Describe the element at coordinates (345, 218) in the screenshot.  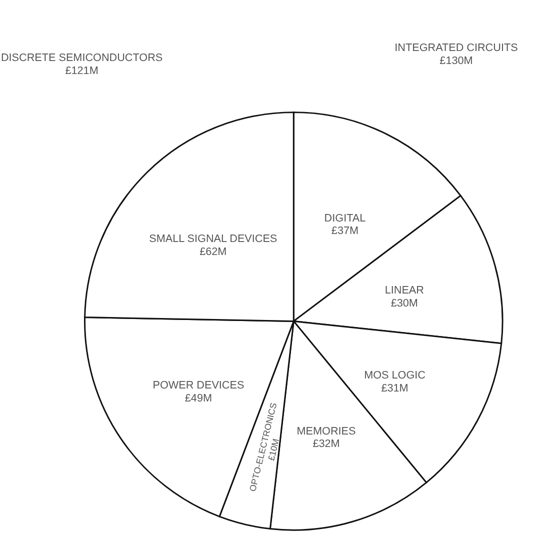
I see `slice-label: DIGITAL` at that location.